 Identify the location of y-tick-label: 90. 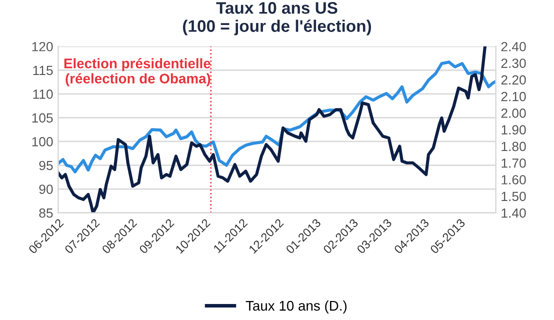
(46, 189).